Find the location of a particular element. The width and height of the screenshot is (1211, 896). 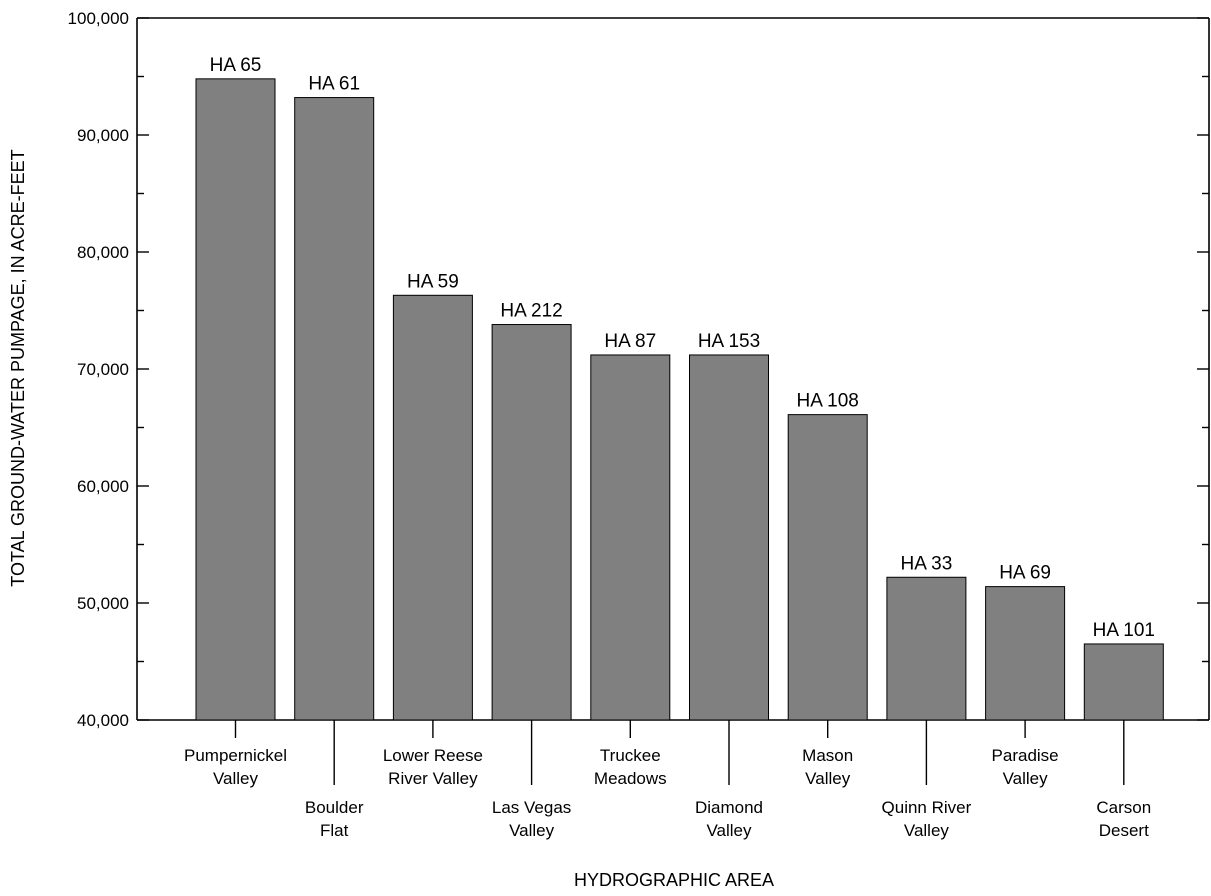

bar-data-label: HA 108 is located at coordinates (828, 401).